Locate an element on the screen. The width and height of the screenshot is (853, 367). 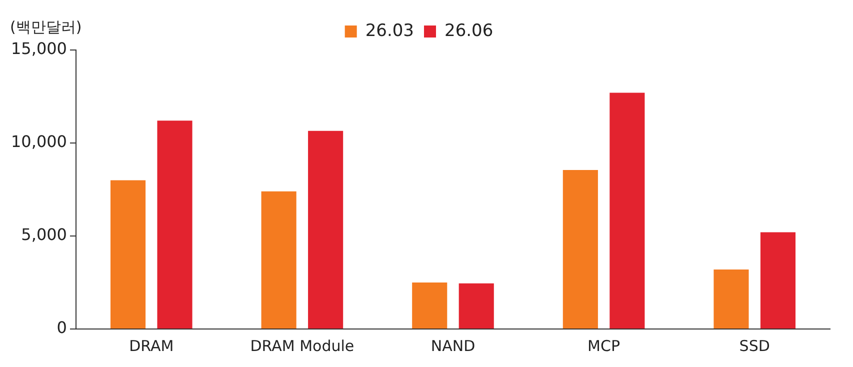
y-tick-label: 0 is located at coordinates (61, 328).